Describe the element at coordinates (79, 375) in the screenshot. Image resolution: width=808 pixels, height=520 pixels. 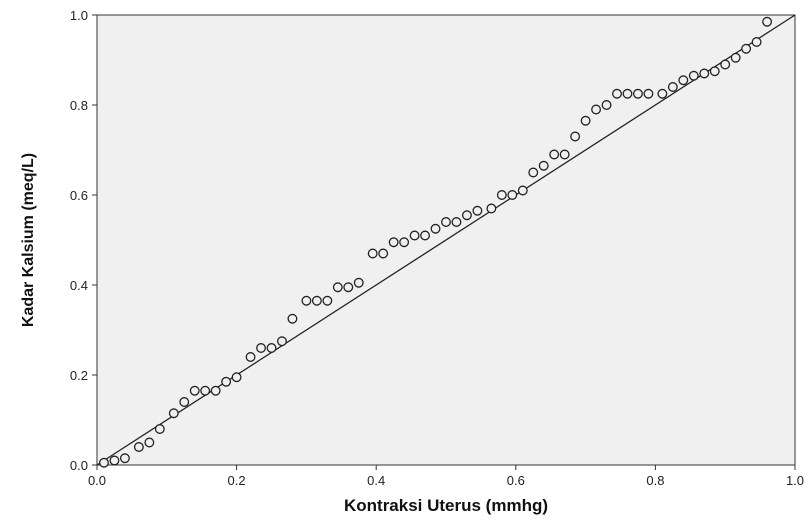
I see `y-tick-label: 0.2` at that location.